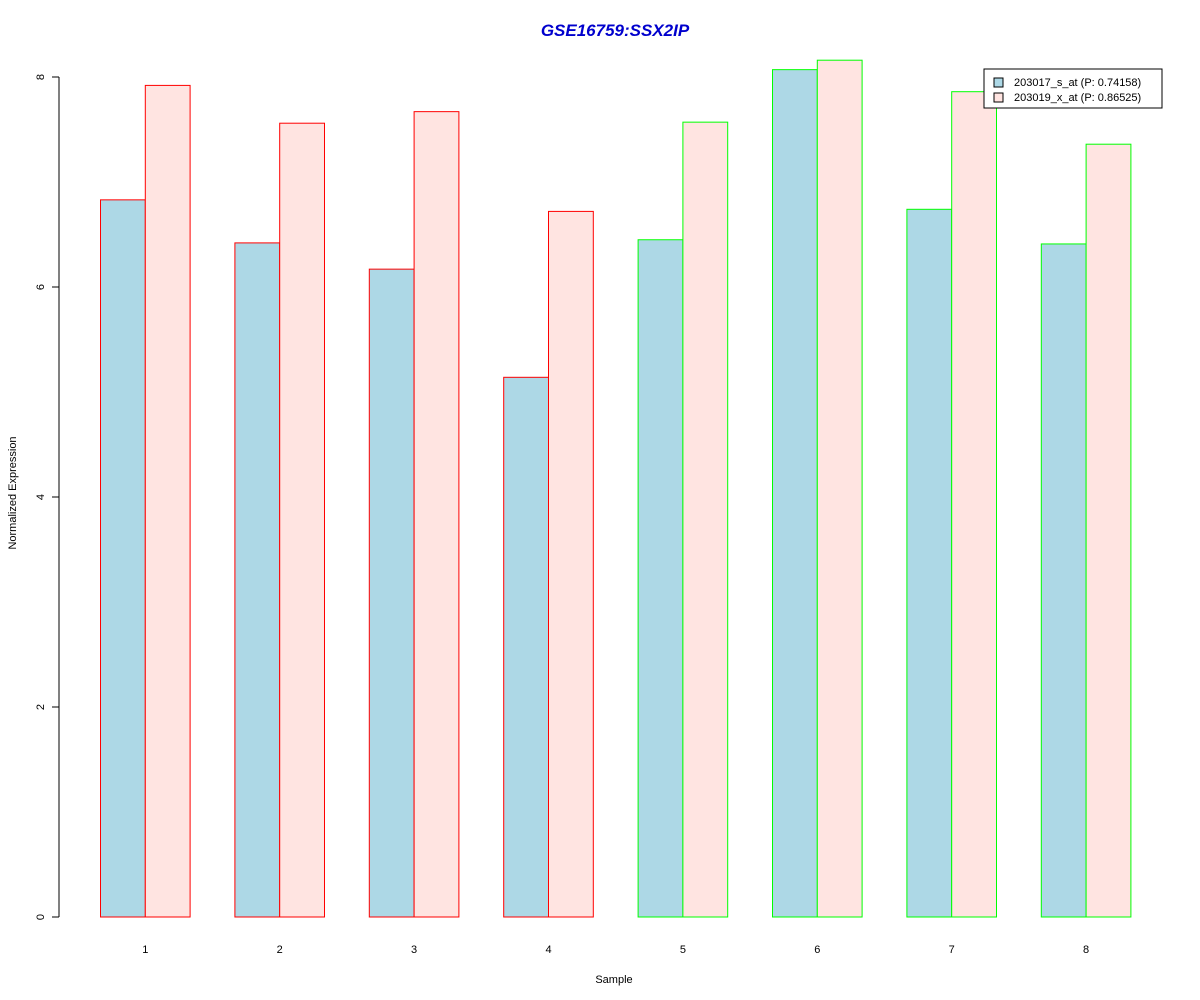  Describe the element at coordinates (1086, 950) in the screenshot. I see `x-tick-label: 8` at that location.